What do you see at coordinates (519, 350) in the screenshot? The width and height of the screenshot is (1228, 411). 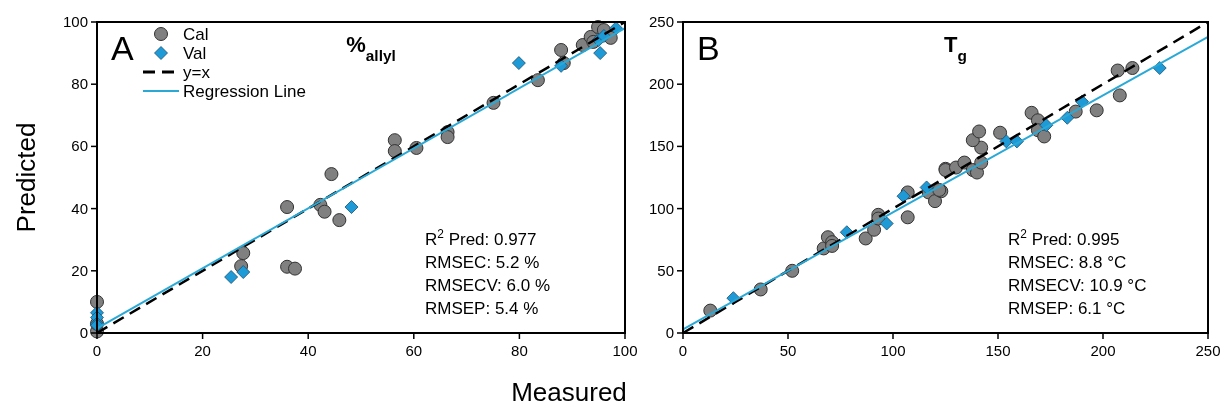 I see `x-tick-label: 80` at bounding box center [519, 350].